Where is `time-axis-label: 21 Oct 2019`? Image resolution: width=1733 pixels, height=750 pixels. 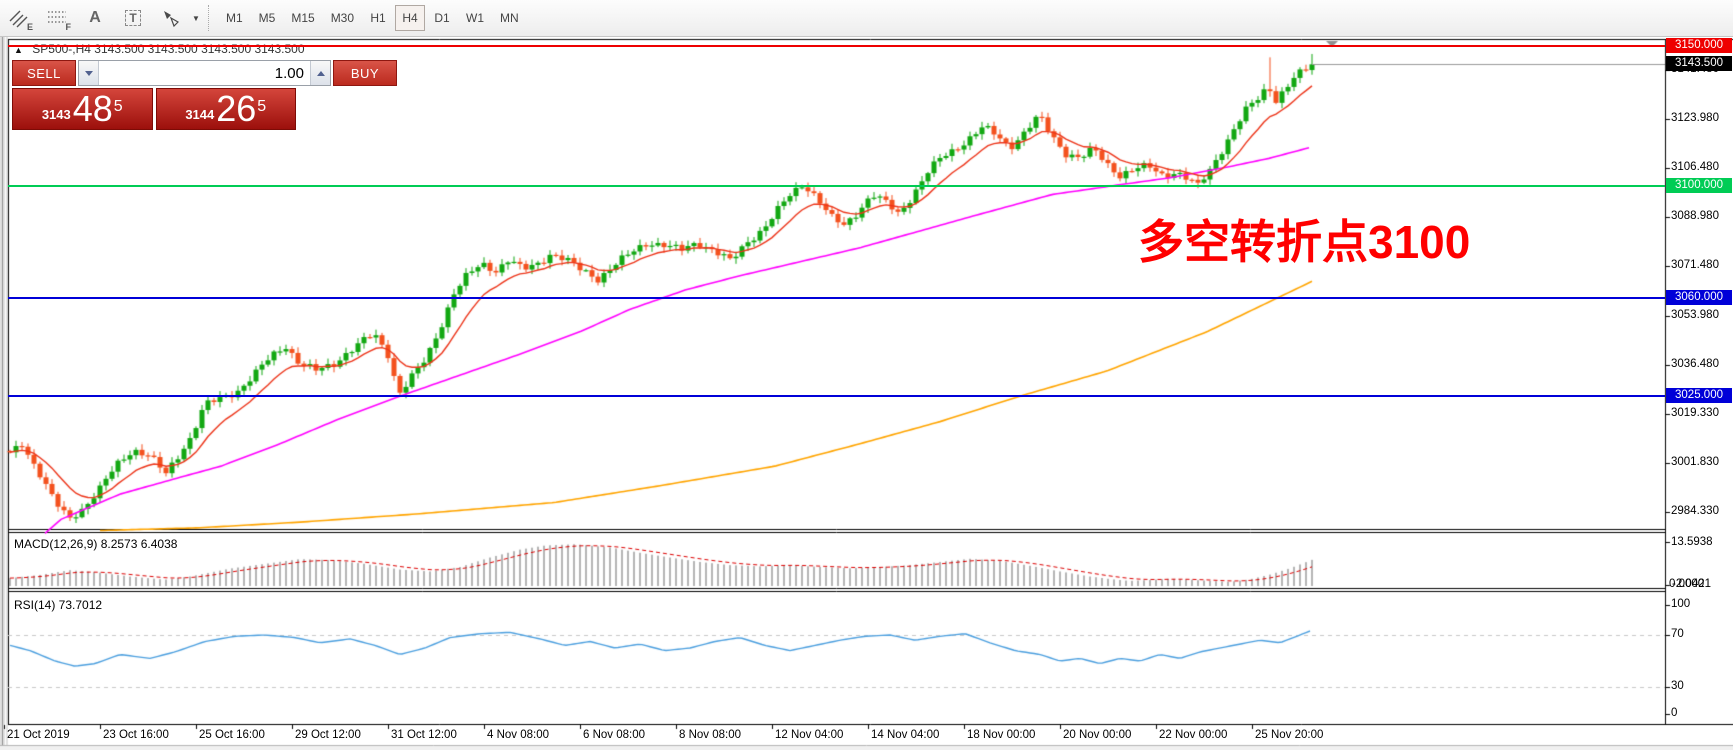 time-axis-label: 21 Oct 2019 is located at coordinates (38, 735).